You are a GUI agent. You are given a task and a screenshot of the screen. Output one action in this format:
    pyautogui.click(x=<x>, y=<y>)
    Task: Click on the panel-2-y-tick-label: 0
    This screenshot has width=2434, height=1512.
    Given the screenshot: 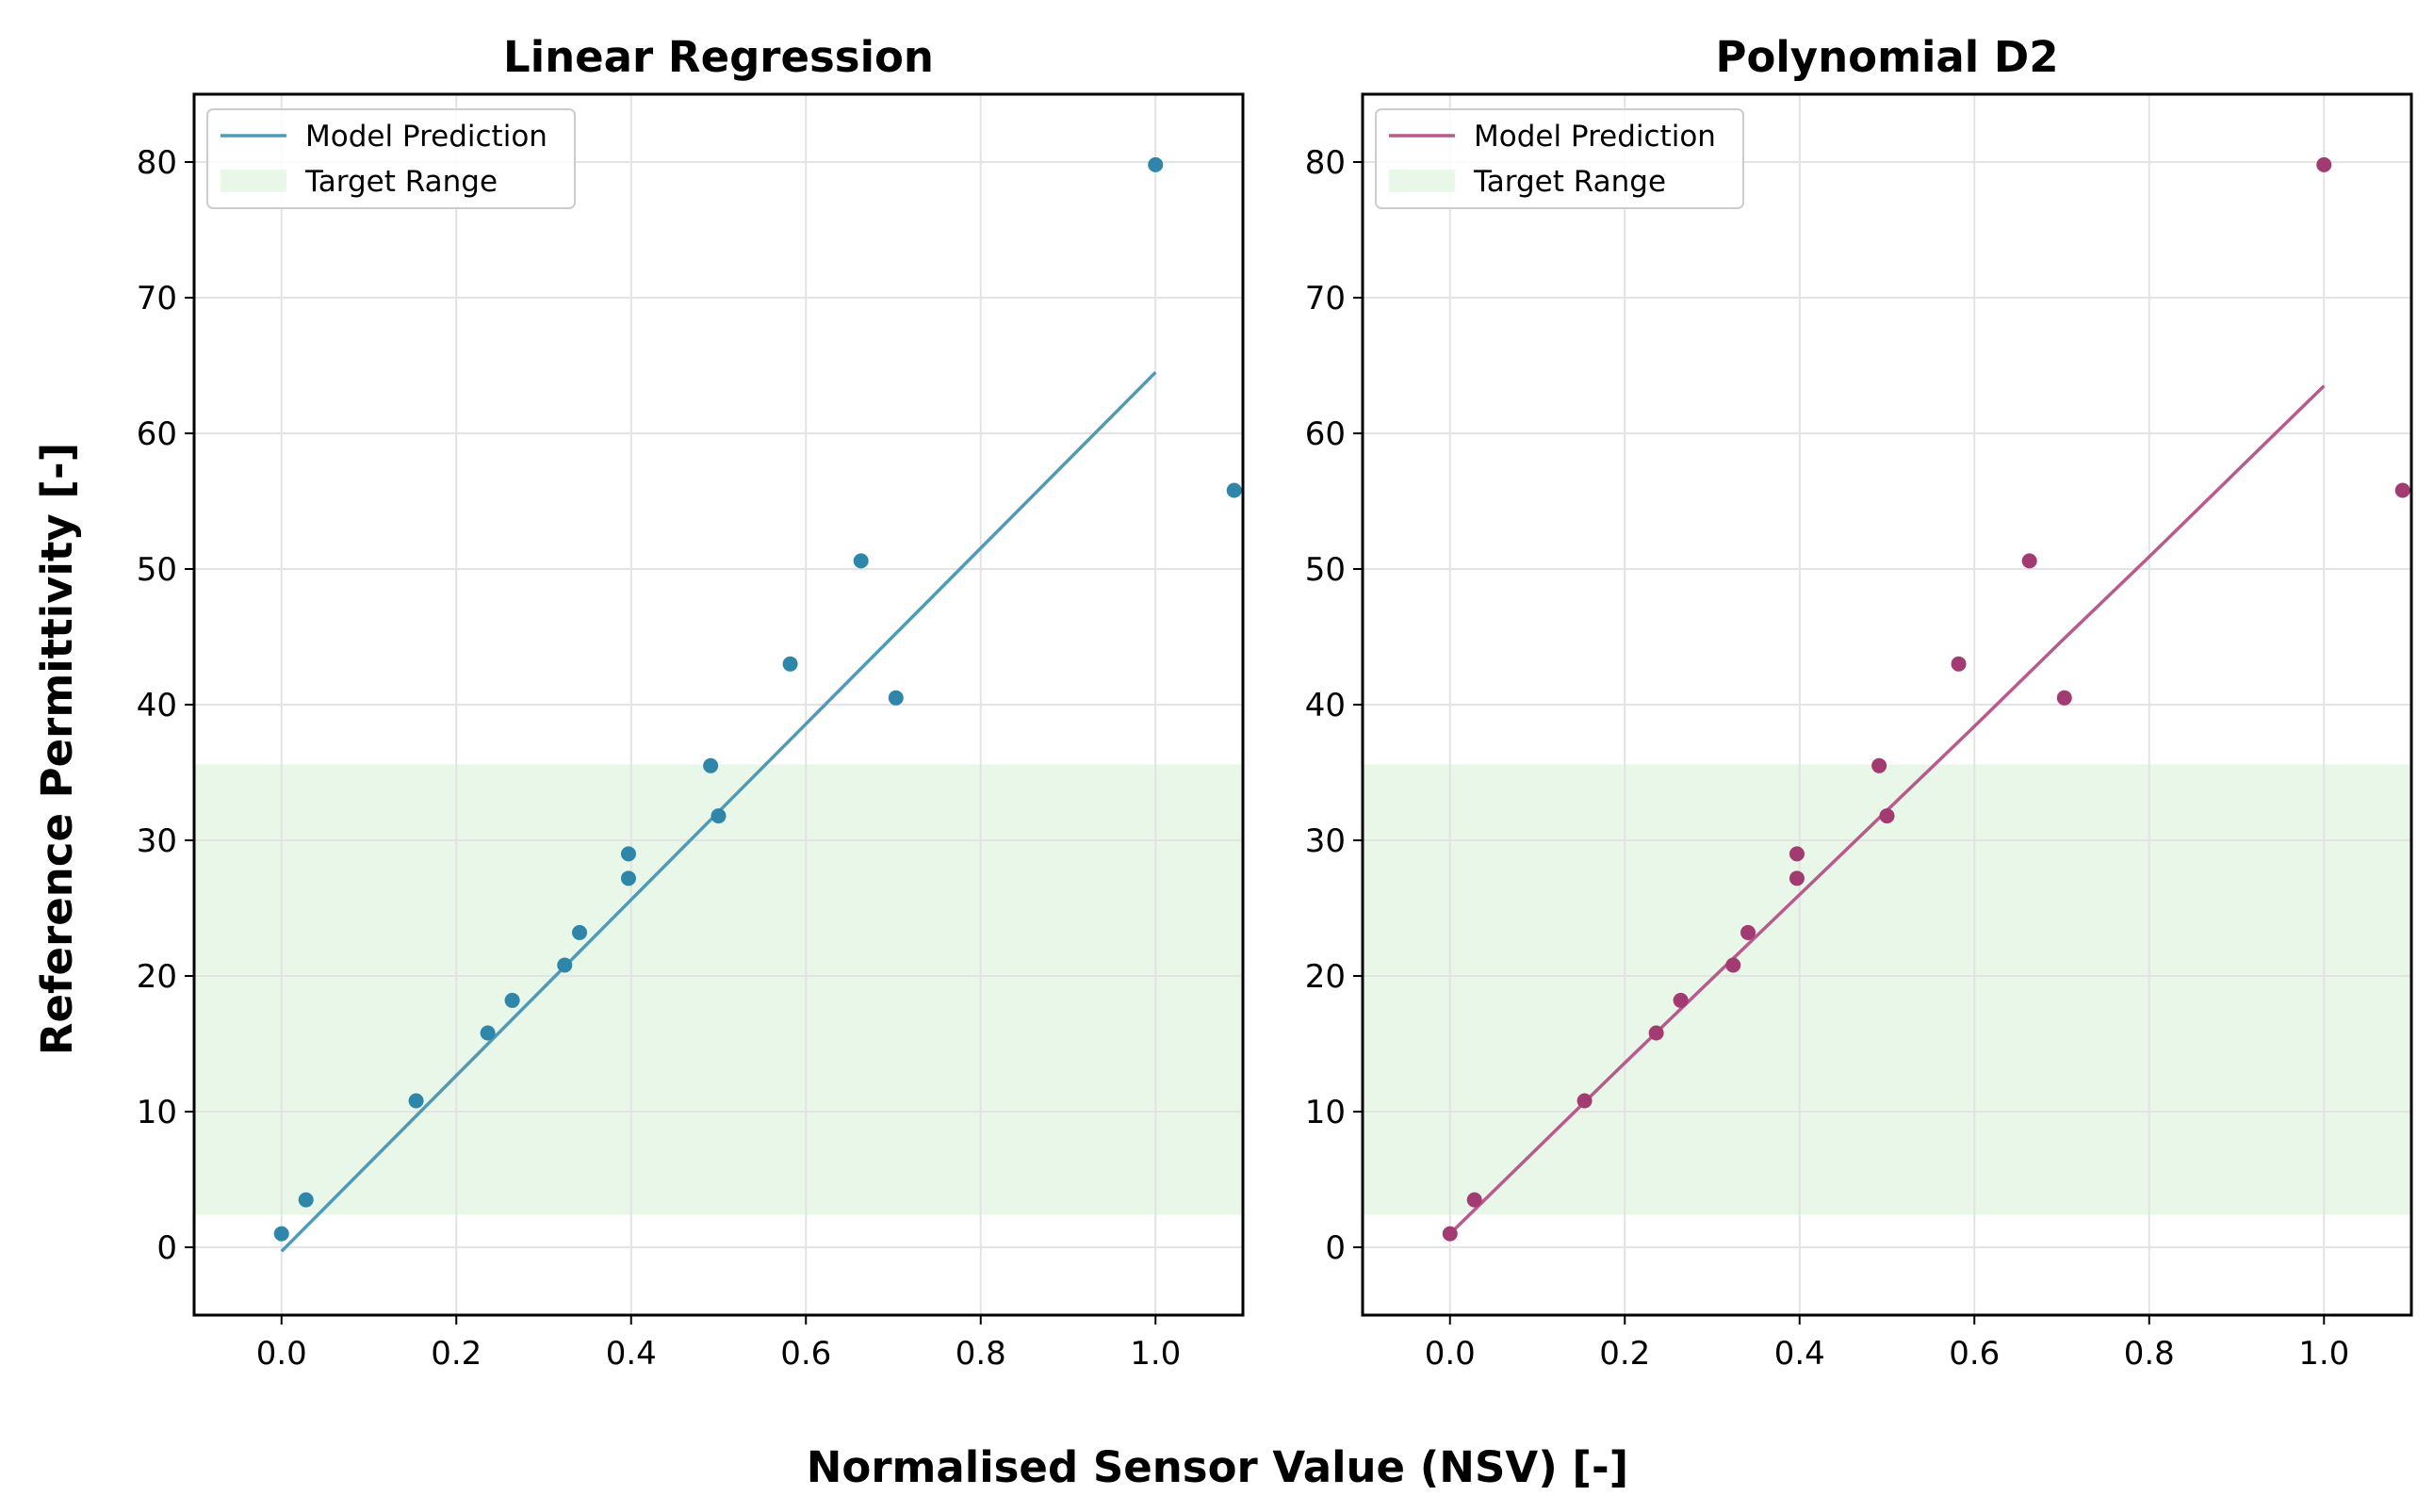 What is the action you would take?
    pyautogui.click(x=1335, y=1248)
    